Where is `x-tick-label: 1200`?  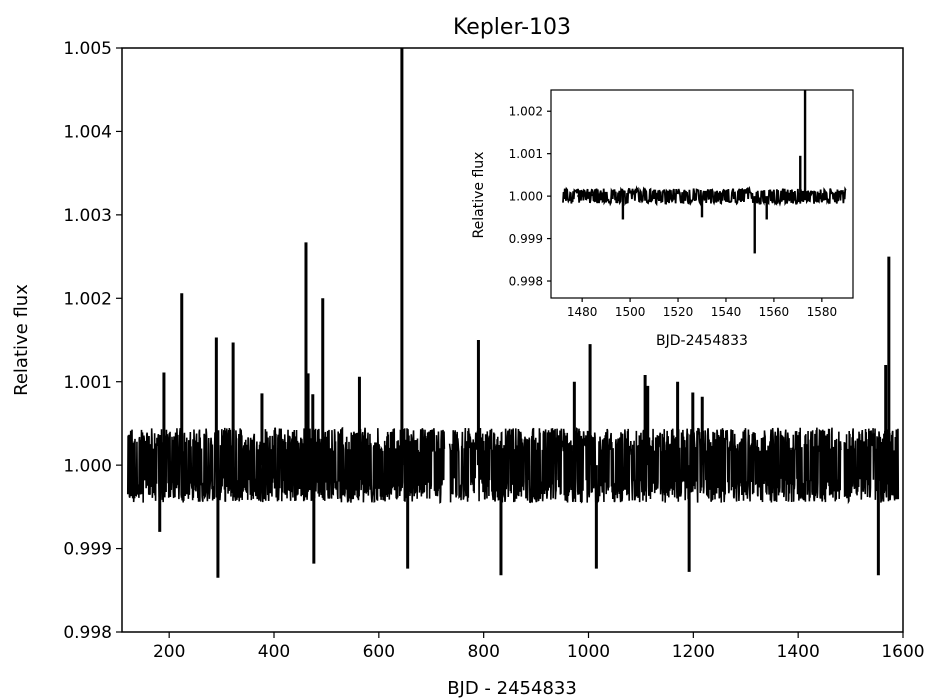
x-tick-label: 1200 is located at coordinates (693, 652).